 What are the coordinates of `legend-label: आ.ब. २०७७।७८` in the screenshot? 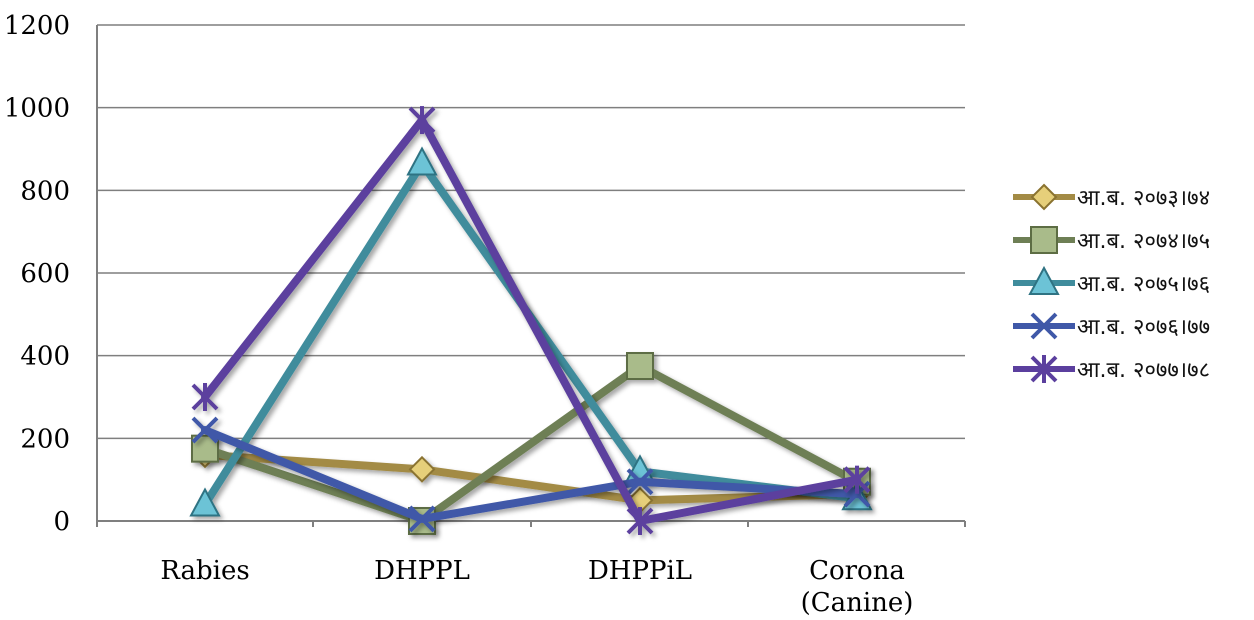 It's located at (1143, 370).